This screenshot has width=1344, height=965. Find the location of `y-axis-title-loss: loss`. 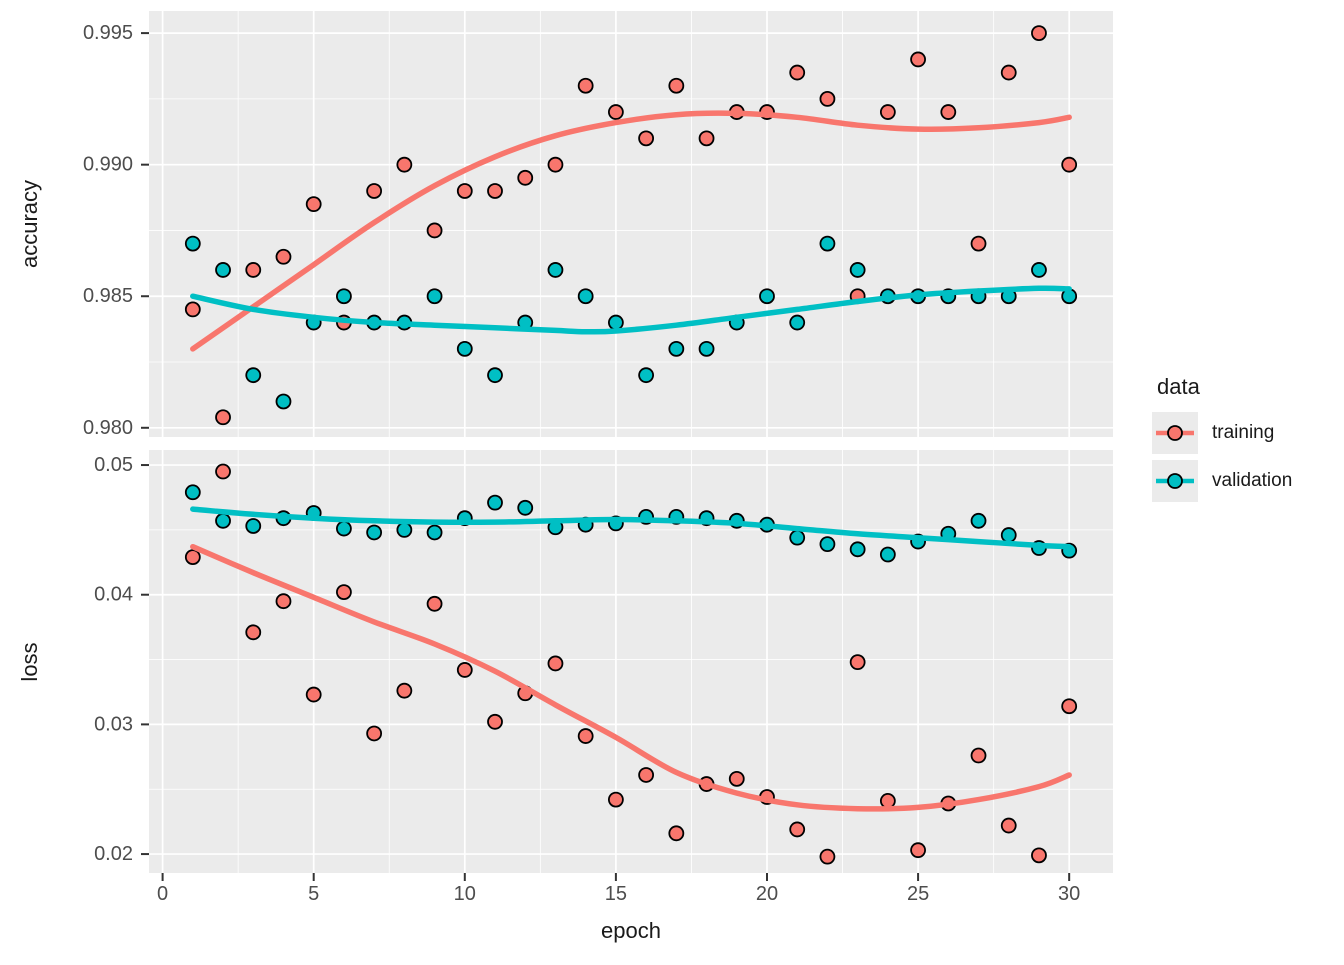

y-axis-title-loss: loss is located at coordinates (29, 662).